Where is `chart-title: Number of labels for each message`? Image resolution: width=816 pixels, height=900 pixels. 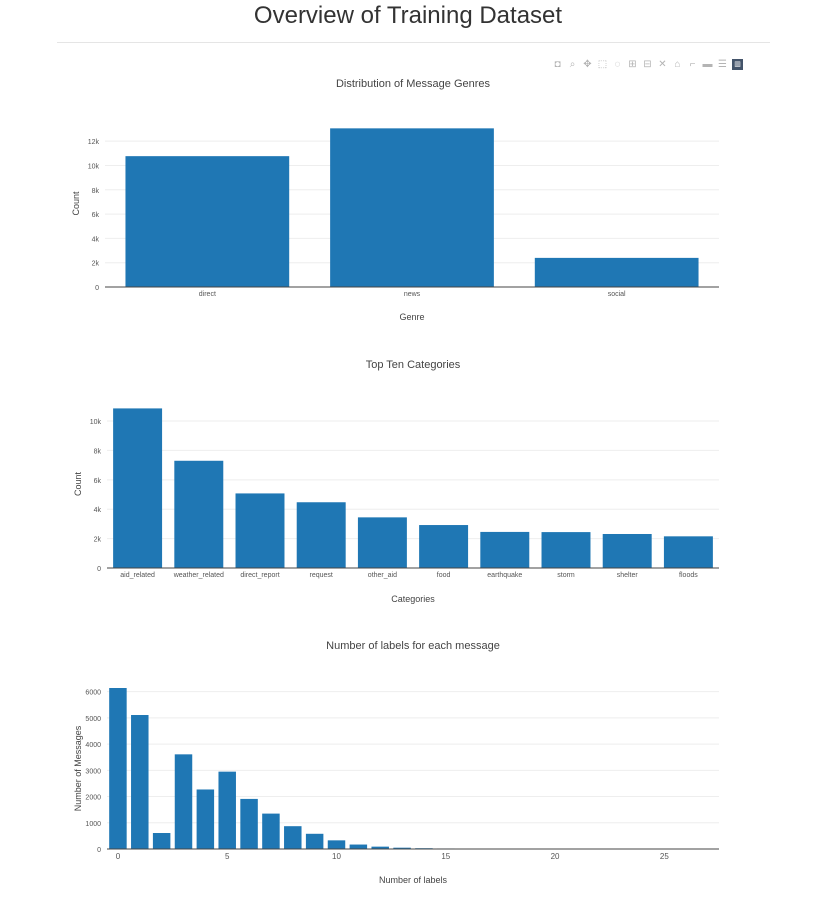
chart-title: Number of labels for each message is located at coordinates (413, 646).